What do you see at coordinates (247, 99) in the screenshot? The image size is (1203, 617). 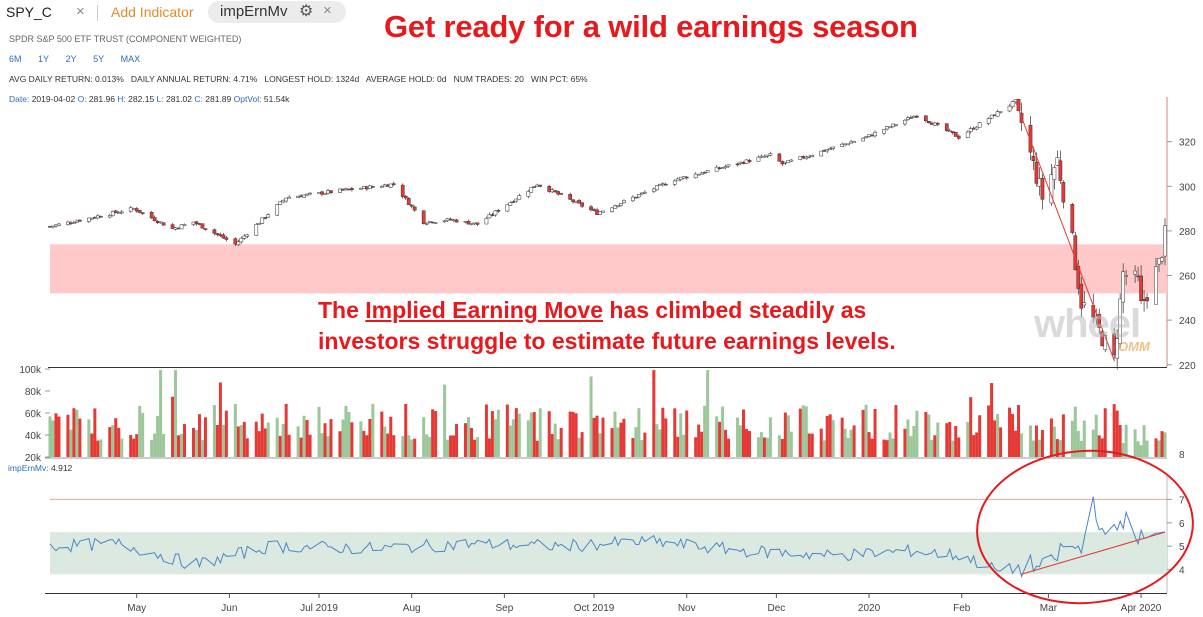 I see `ohlc-optvol-label: OptVol:` at bounding box center [247, 99].